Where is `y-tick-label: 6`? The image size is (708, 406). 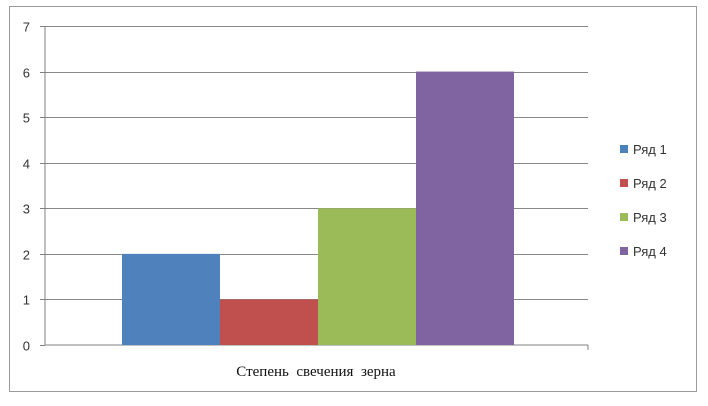
y-tick-label: 6 is located at coordinates (26, 73).